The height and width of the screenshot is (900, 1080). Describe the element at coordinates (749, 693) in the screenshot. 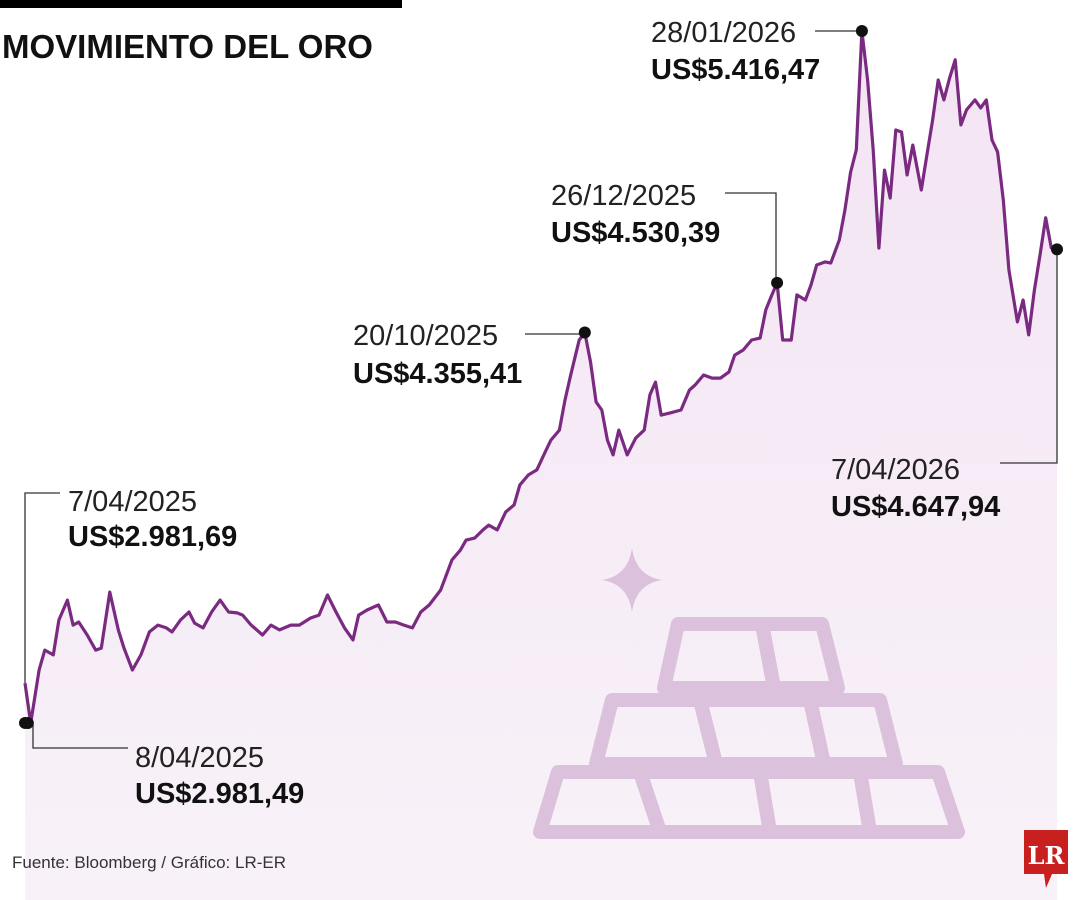

I see `gold-bars-illustration` at that location.